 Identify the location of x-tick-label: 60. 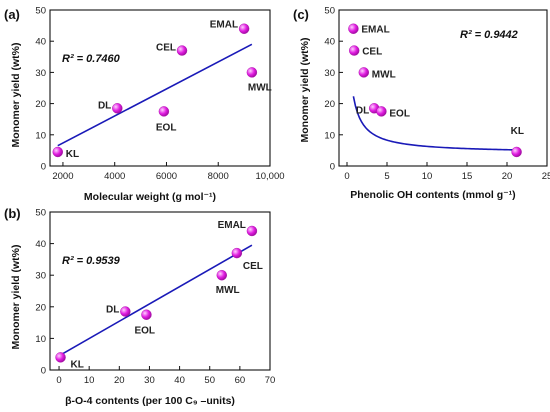
(240, 380).